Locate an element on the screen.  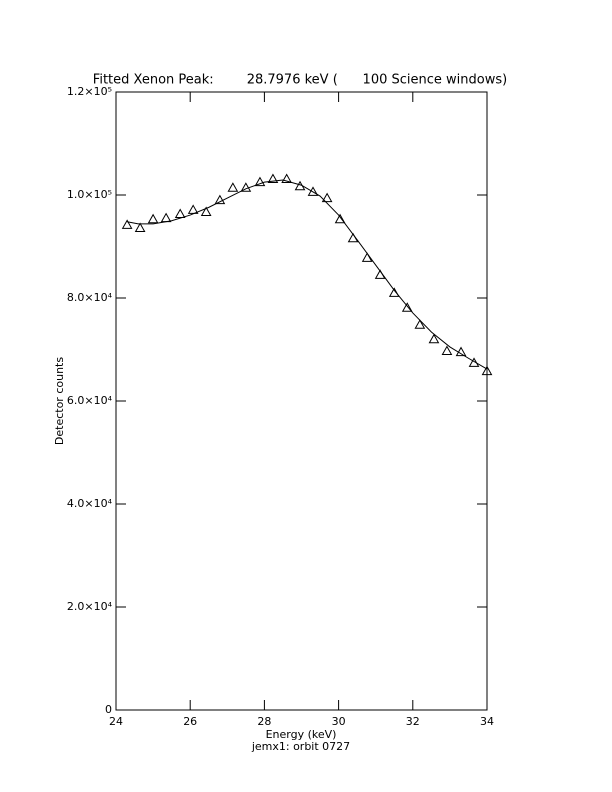
y-tick-label: 8.0×10⁴ is located at coordinates (90, 297).